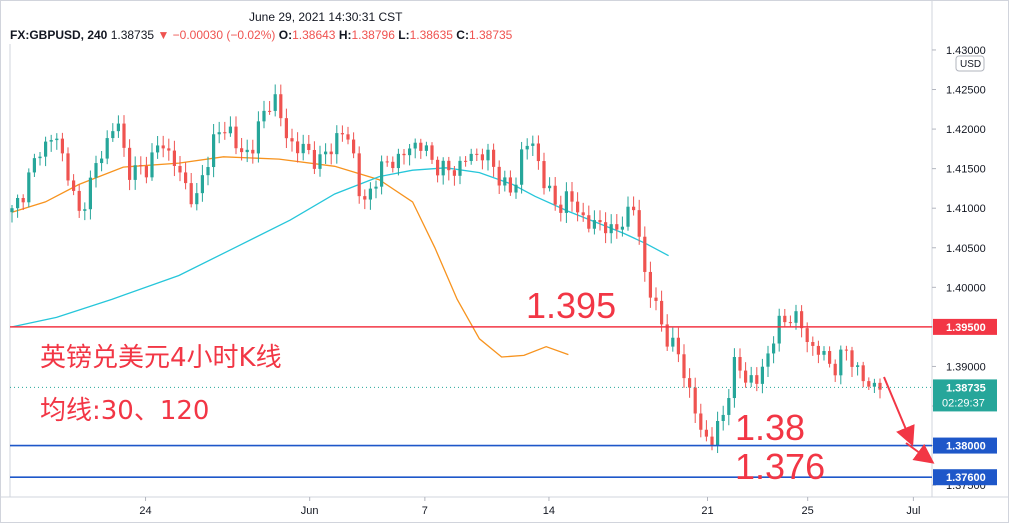 The height and width of the screenshot is (528, 1009). I want to click on level-price-tag-label: 1.39500, so click(966, 328).